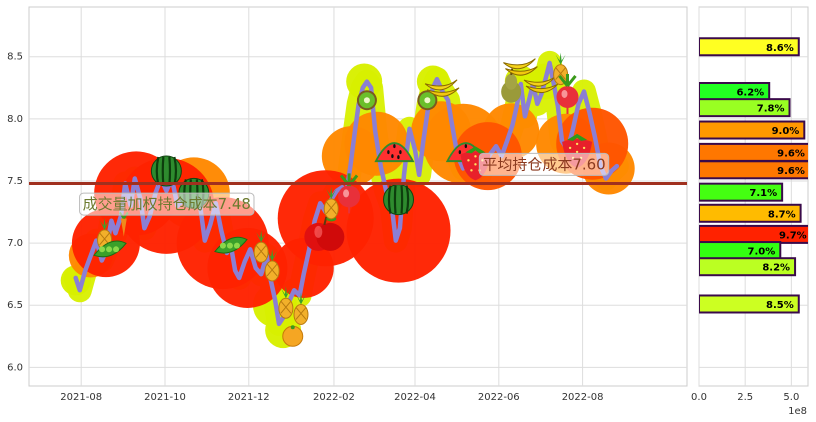  I want to click on pear-bottom, so click(511, 91).